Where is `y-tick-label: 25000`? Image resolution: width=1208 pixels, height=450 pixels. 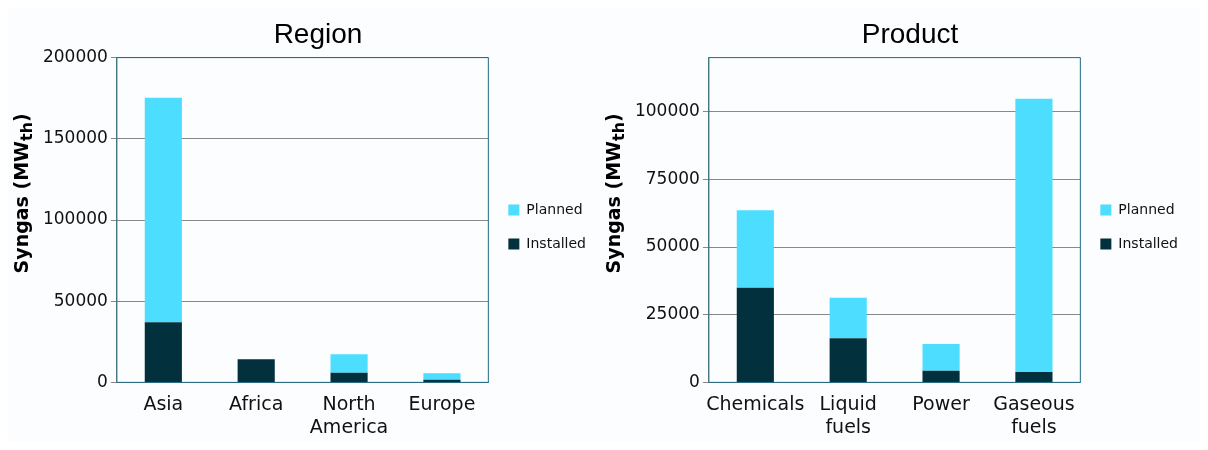 y-tick-label: 25000 is located at coordinates (672, 313).